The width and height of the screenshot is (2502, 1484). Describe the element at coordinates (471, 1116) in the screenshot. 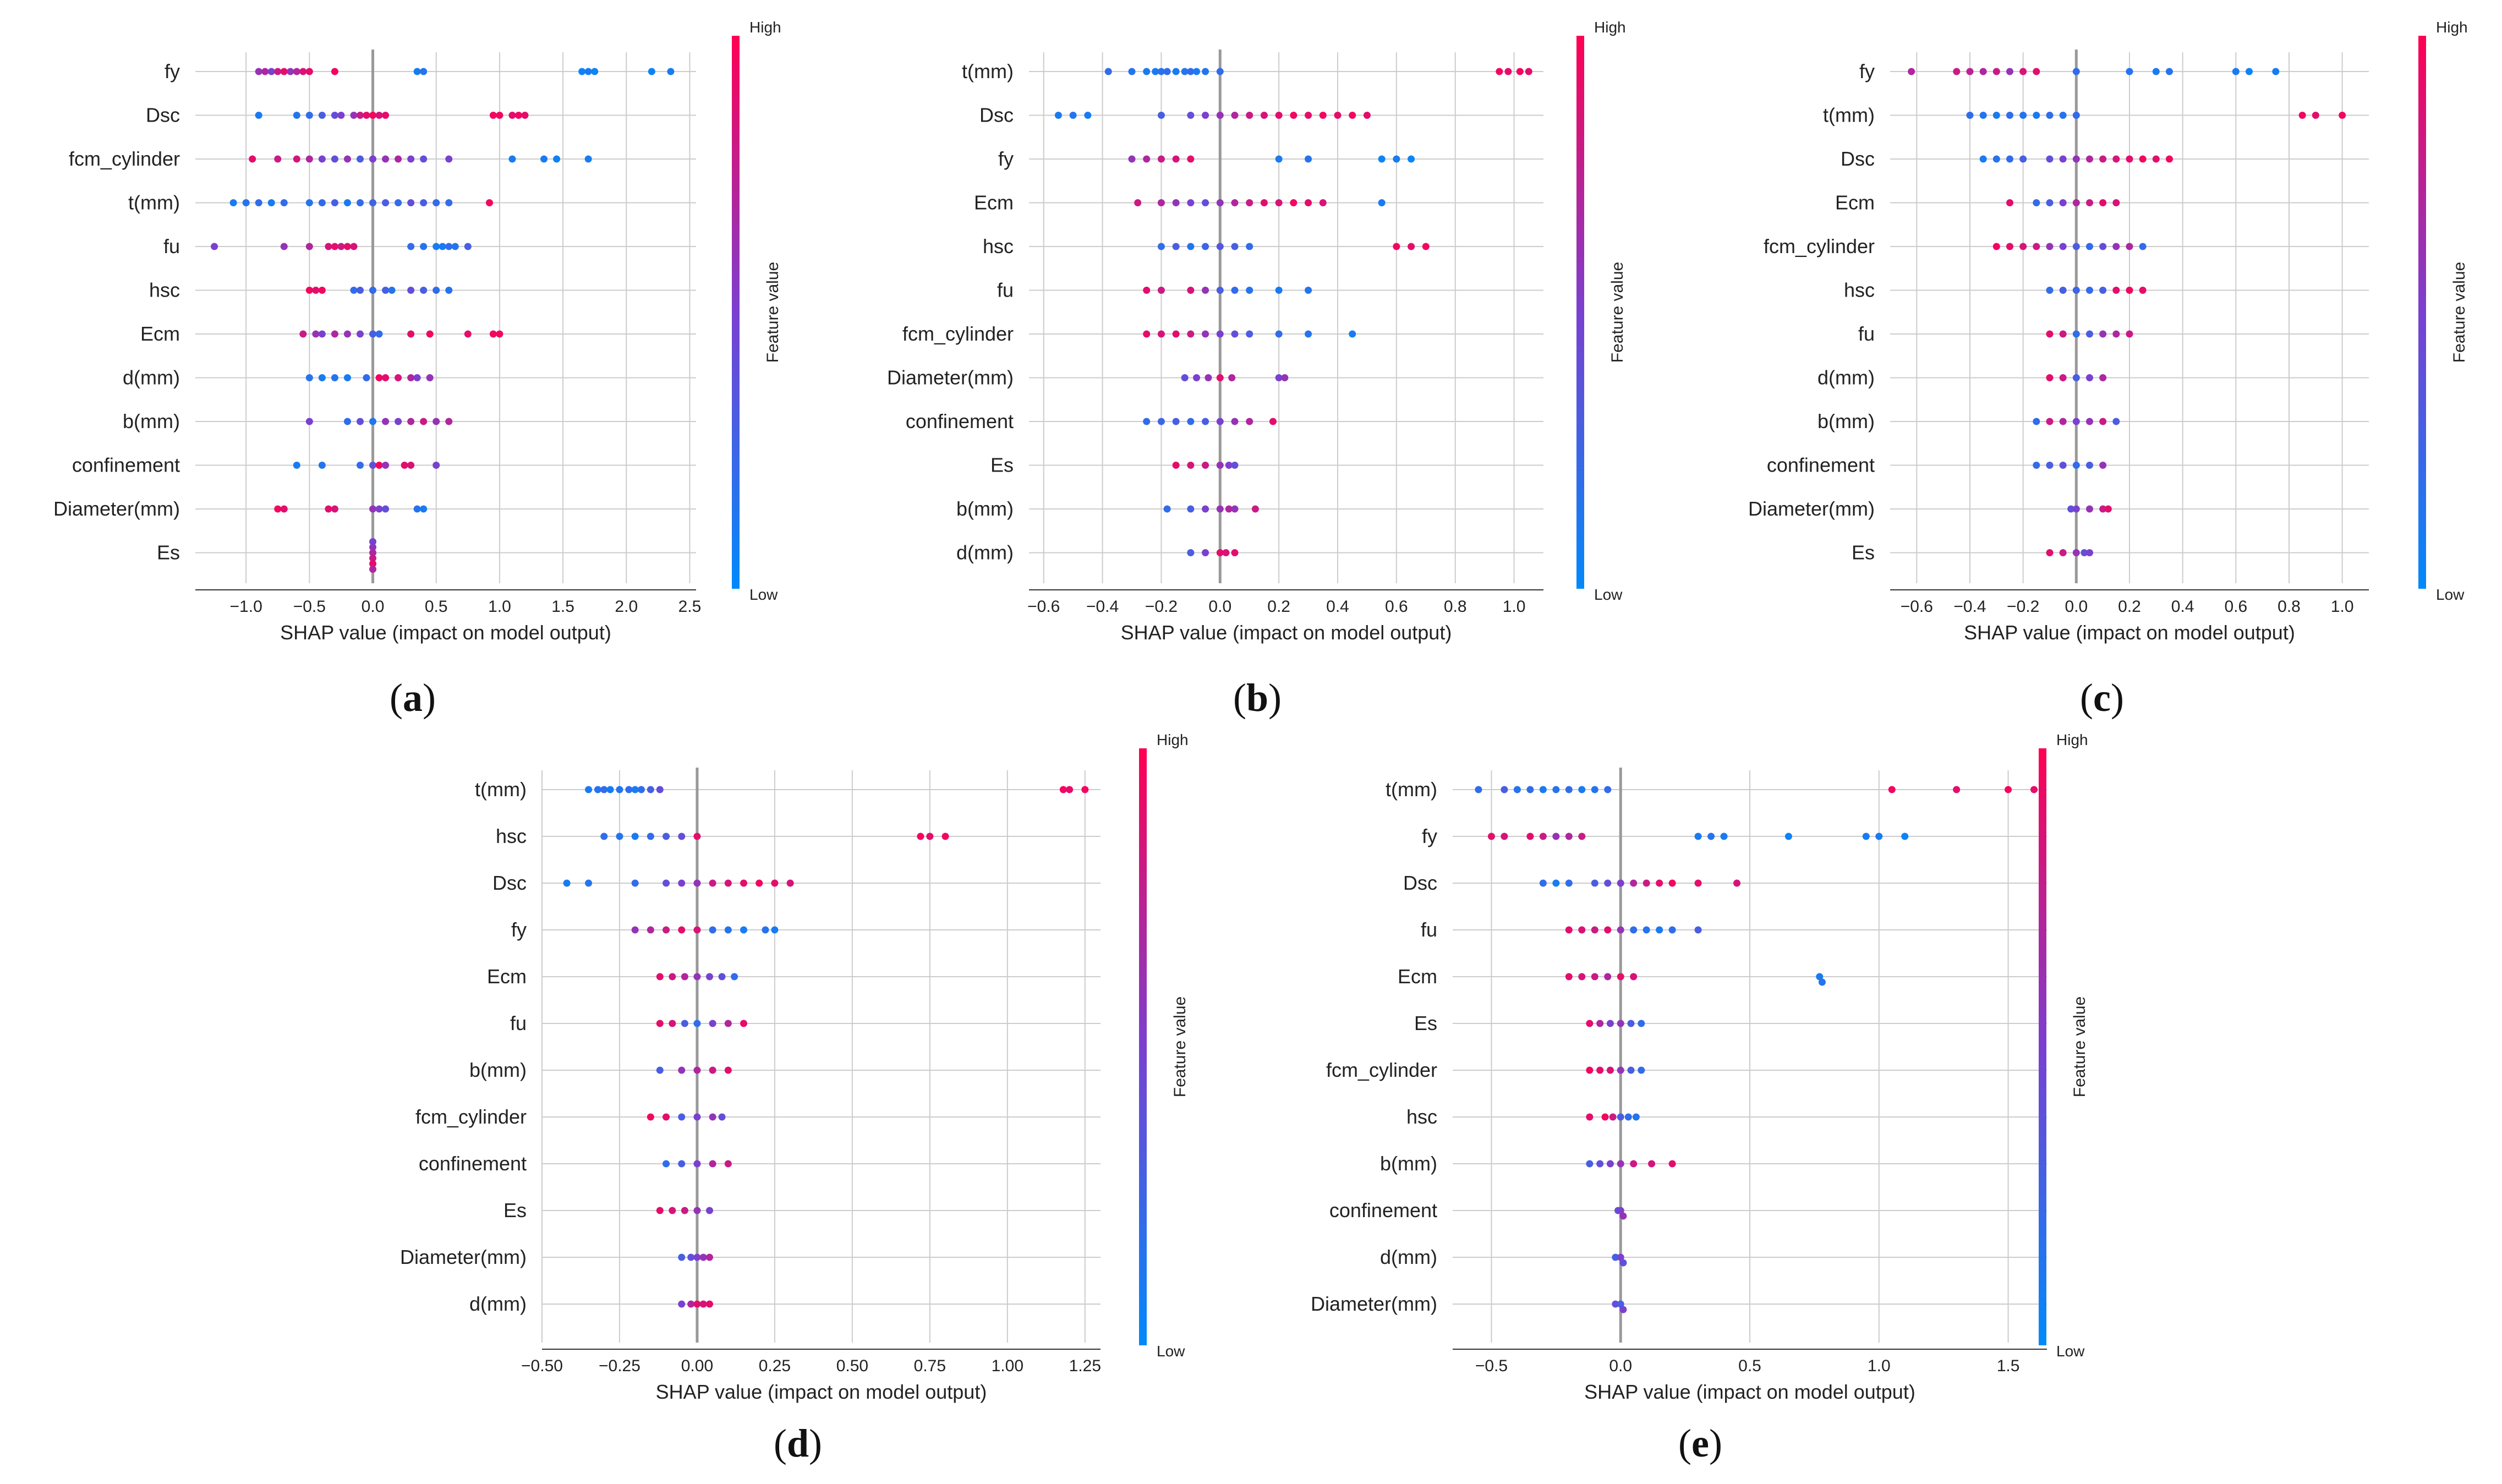

I see `feature-label: fcm_cylinder` at that location.